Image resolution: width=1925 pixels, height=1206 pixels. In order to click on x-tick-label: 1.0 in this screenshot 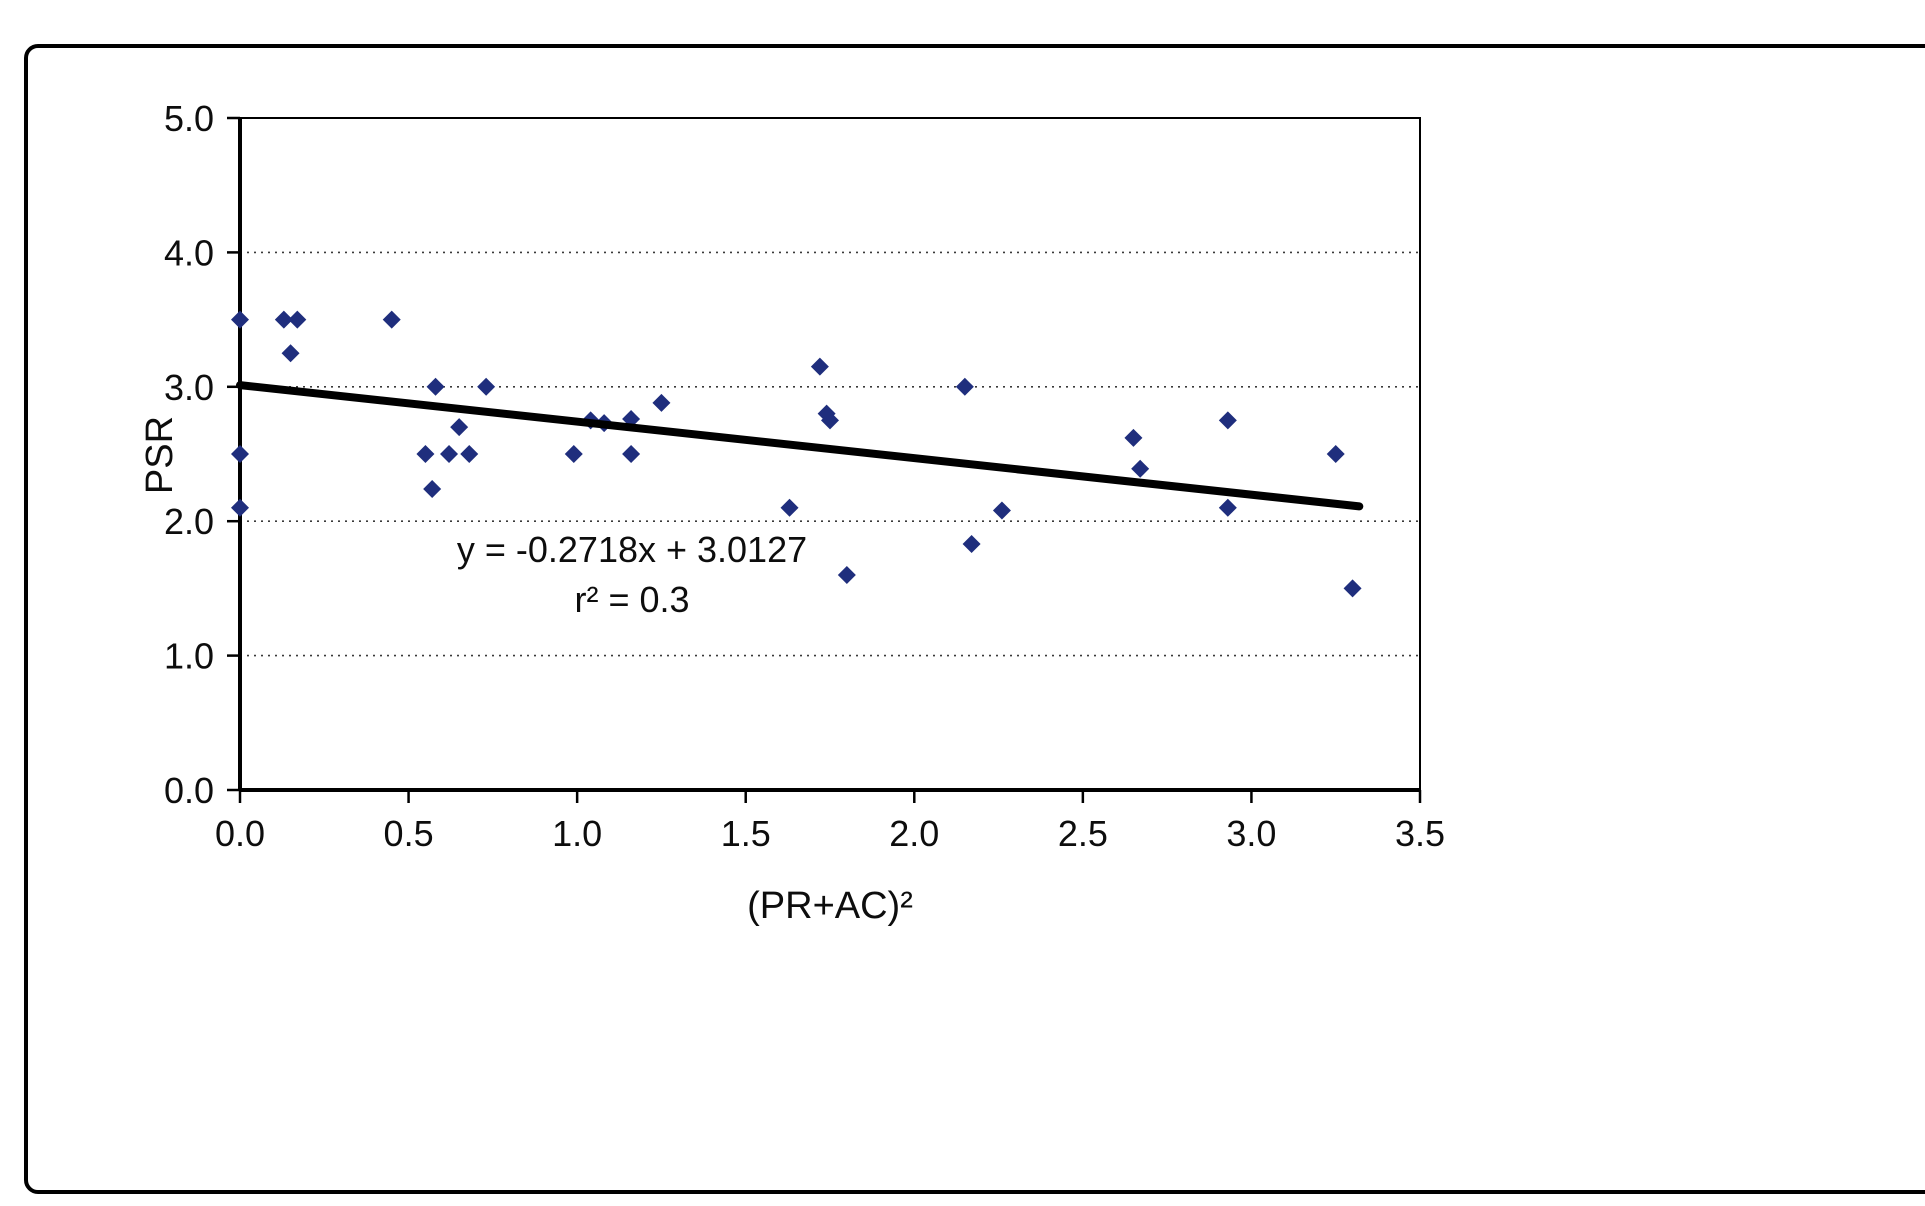, I will do `click(577, 833)`.